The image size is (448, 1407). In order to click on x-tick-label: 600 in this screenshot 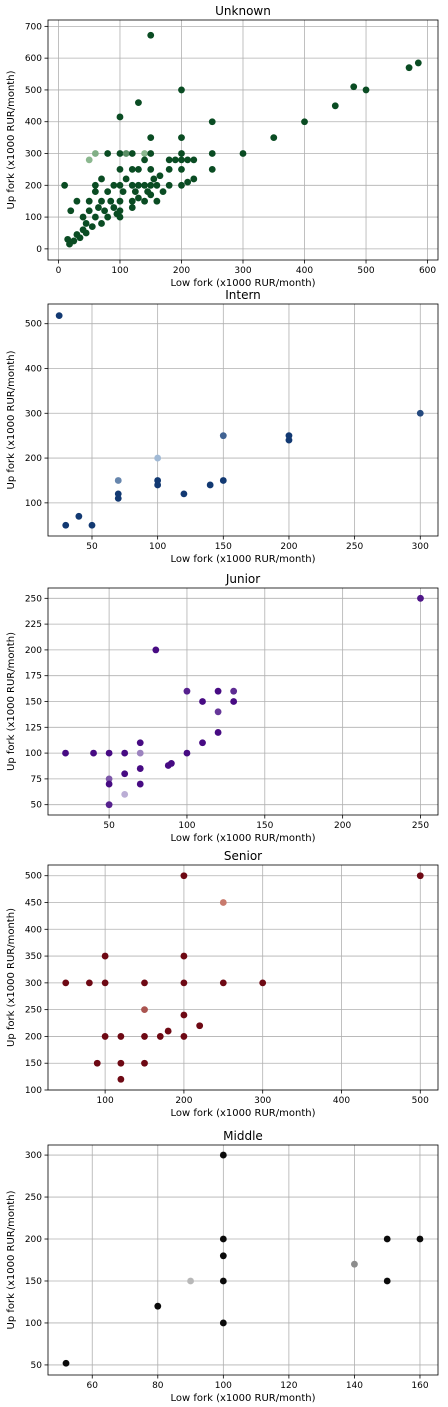, I will do `click(427, 271)`.